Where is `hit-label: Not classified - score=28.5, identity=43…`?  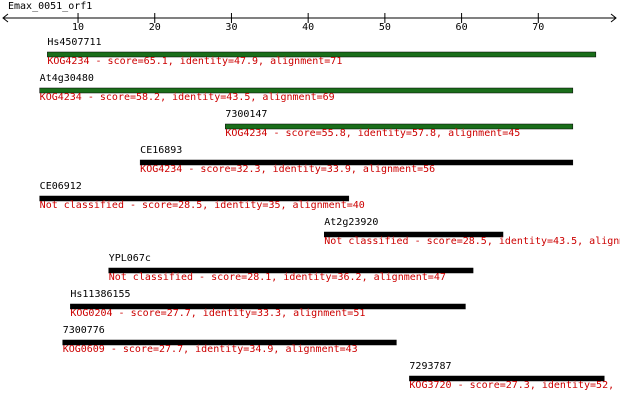
hit-label: Not classified - score=28.5, identity=43… is located at coordinates (472, 241).